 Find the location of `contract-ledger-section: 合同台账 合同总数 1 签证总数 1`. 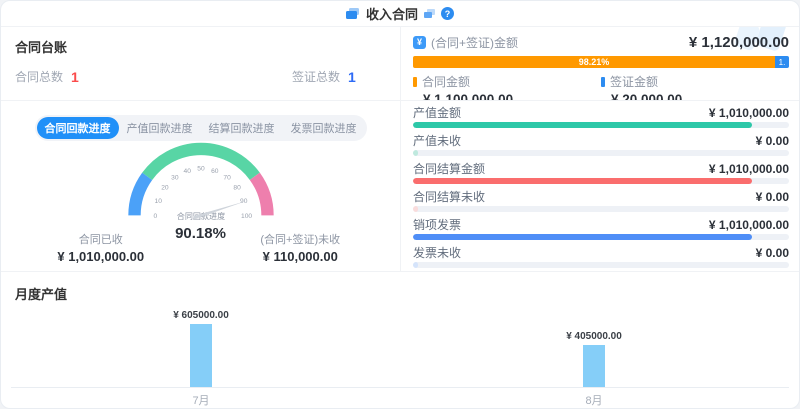

contract-ledger-section: 合同台账 合同总数 1 签证总数 1 is located at coordinates (201, 64).